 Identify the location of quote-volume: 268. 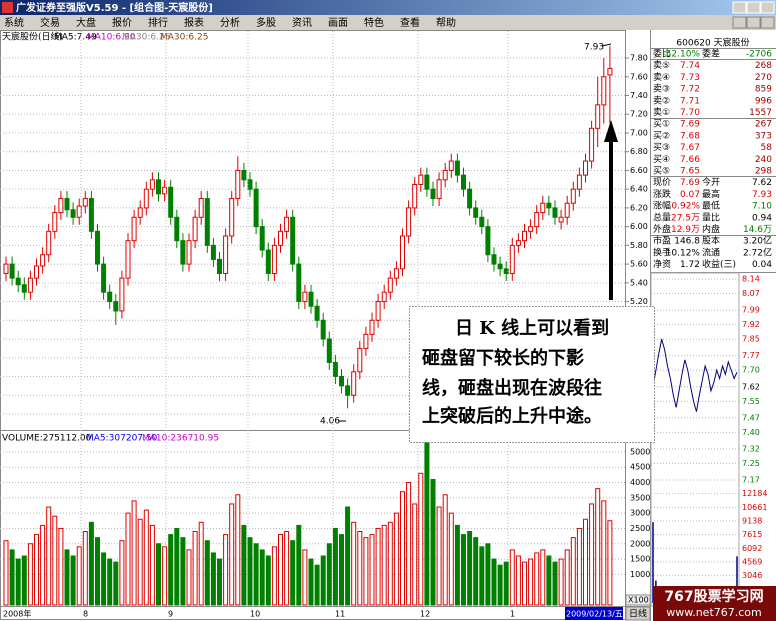
(763, 66).